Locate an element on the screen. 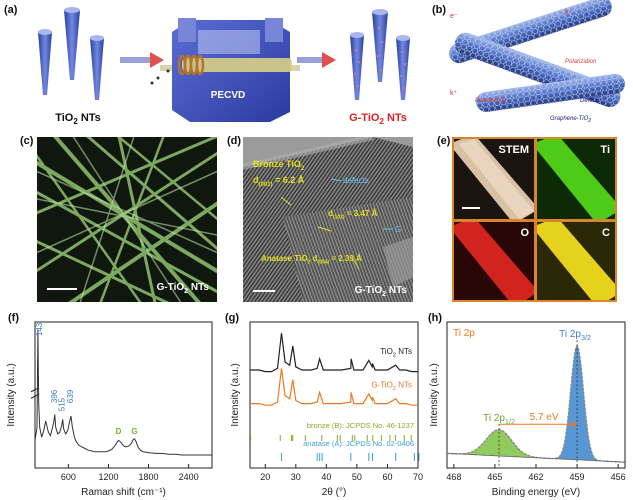 This screenshot has height=500, width=633. sem-scale-bar is located at coordinates (62, 289).